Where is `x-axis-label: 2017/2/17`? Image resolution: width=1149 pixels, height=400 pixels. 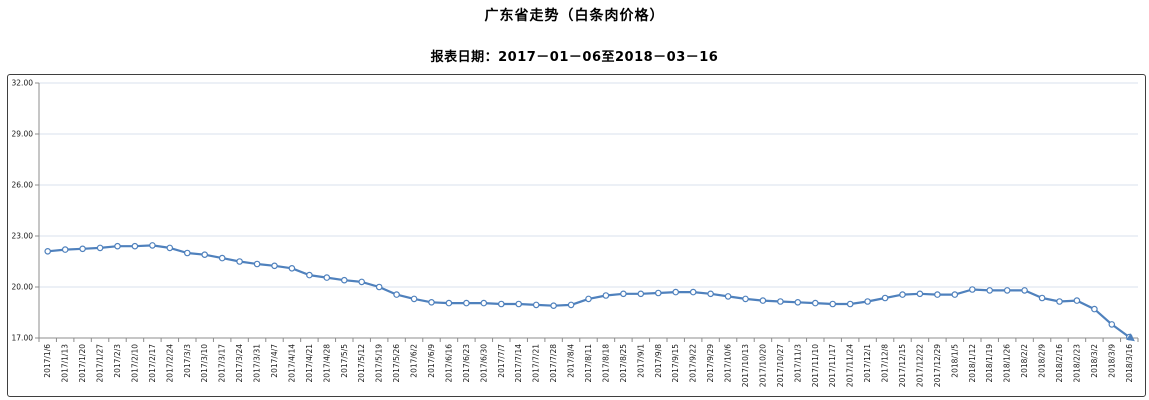 x-axis-label: 2017/2/17 is located at coordinates (152, 363).